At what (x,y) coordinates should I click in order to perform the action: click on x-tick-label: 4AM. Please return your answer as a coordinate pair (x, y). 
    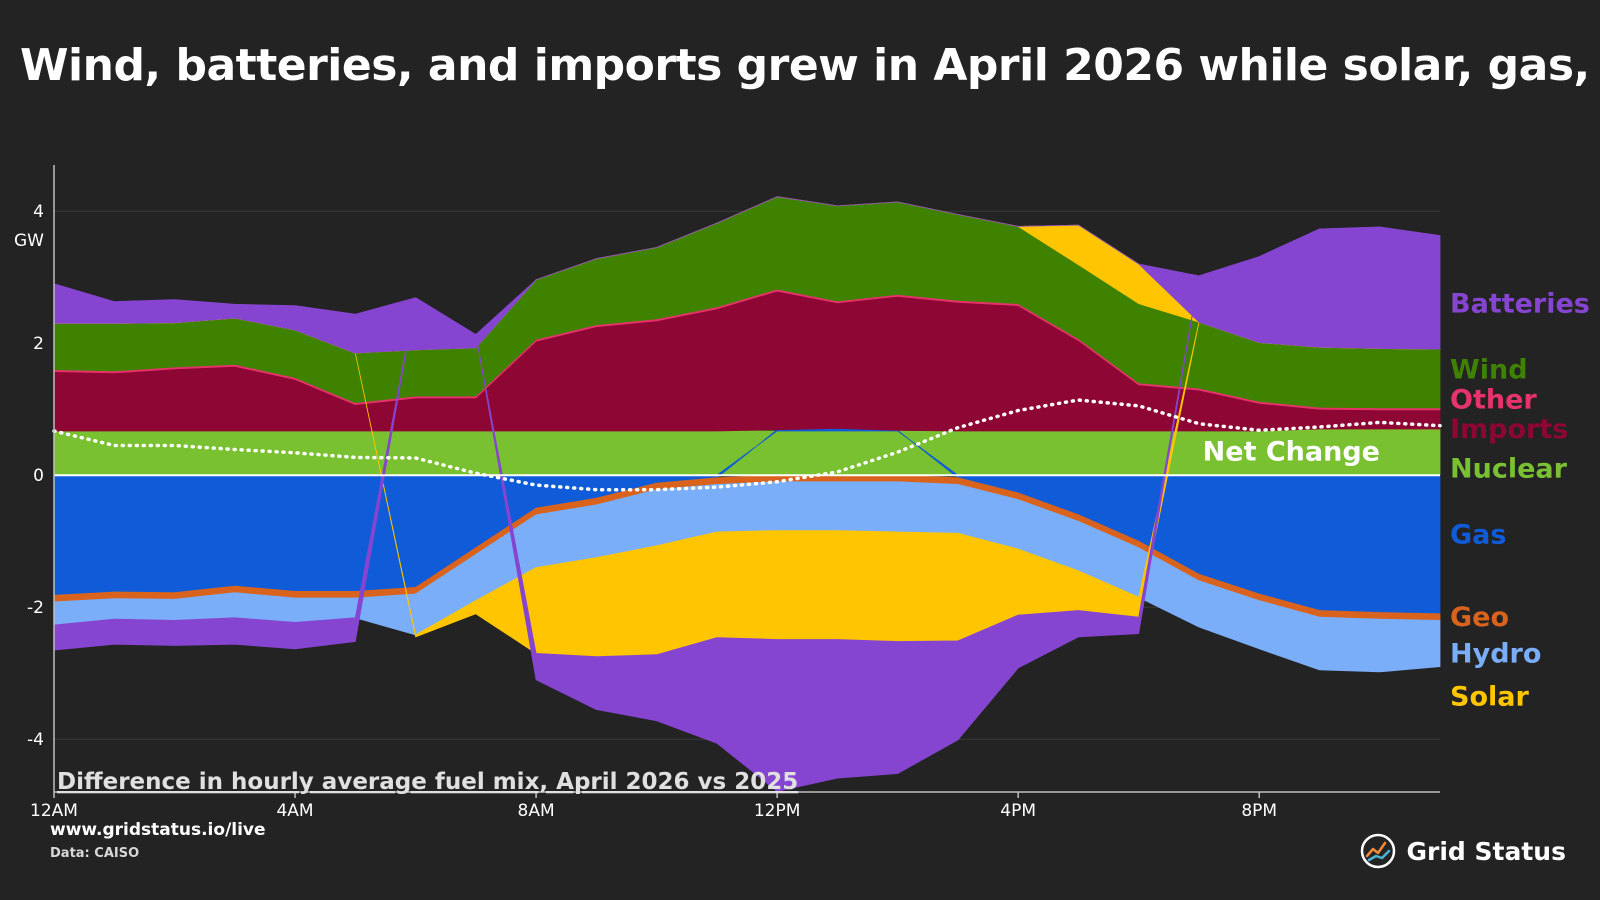
    Looking at the image, I should click on (294, 811).